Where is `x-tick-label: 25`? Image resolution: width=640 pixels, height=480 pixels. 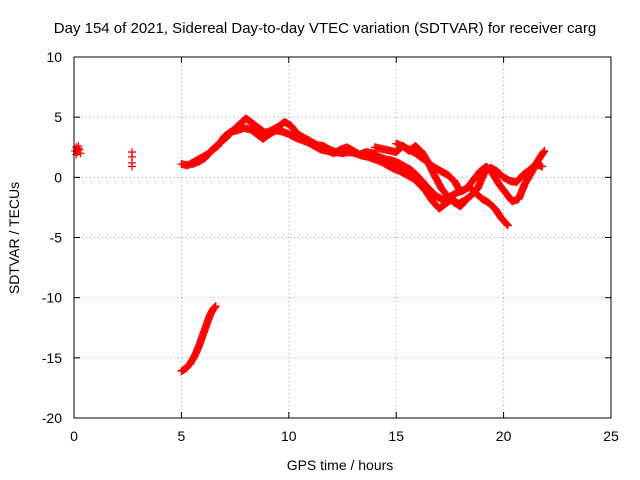 x-tick-label: 25 is located at coordinates (611, 436).